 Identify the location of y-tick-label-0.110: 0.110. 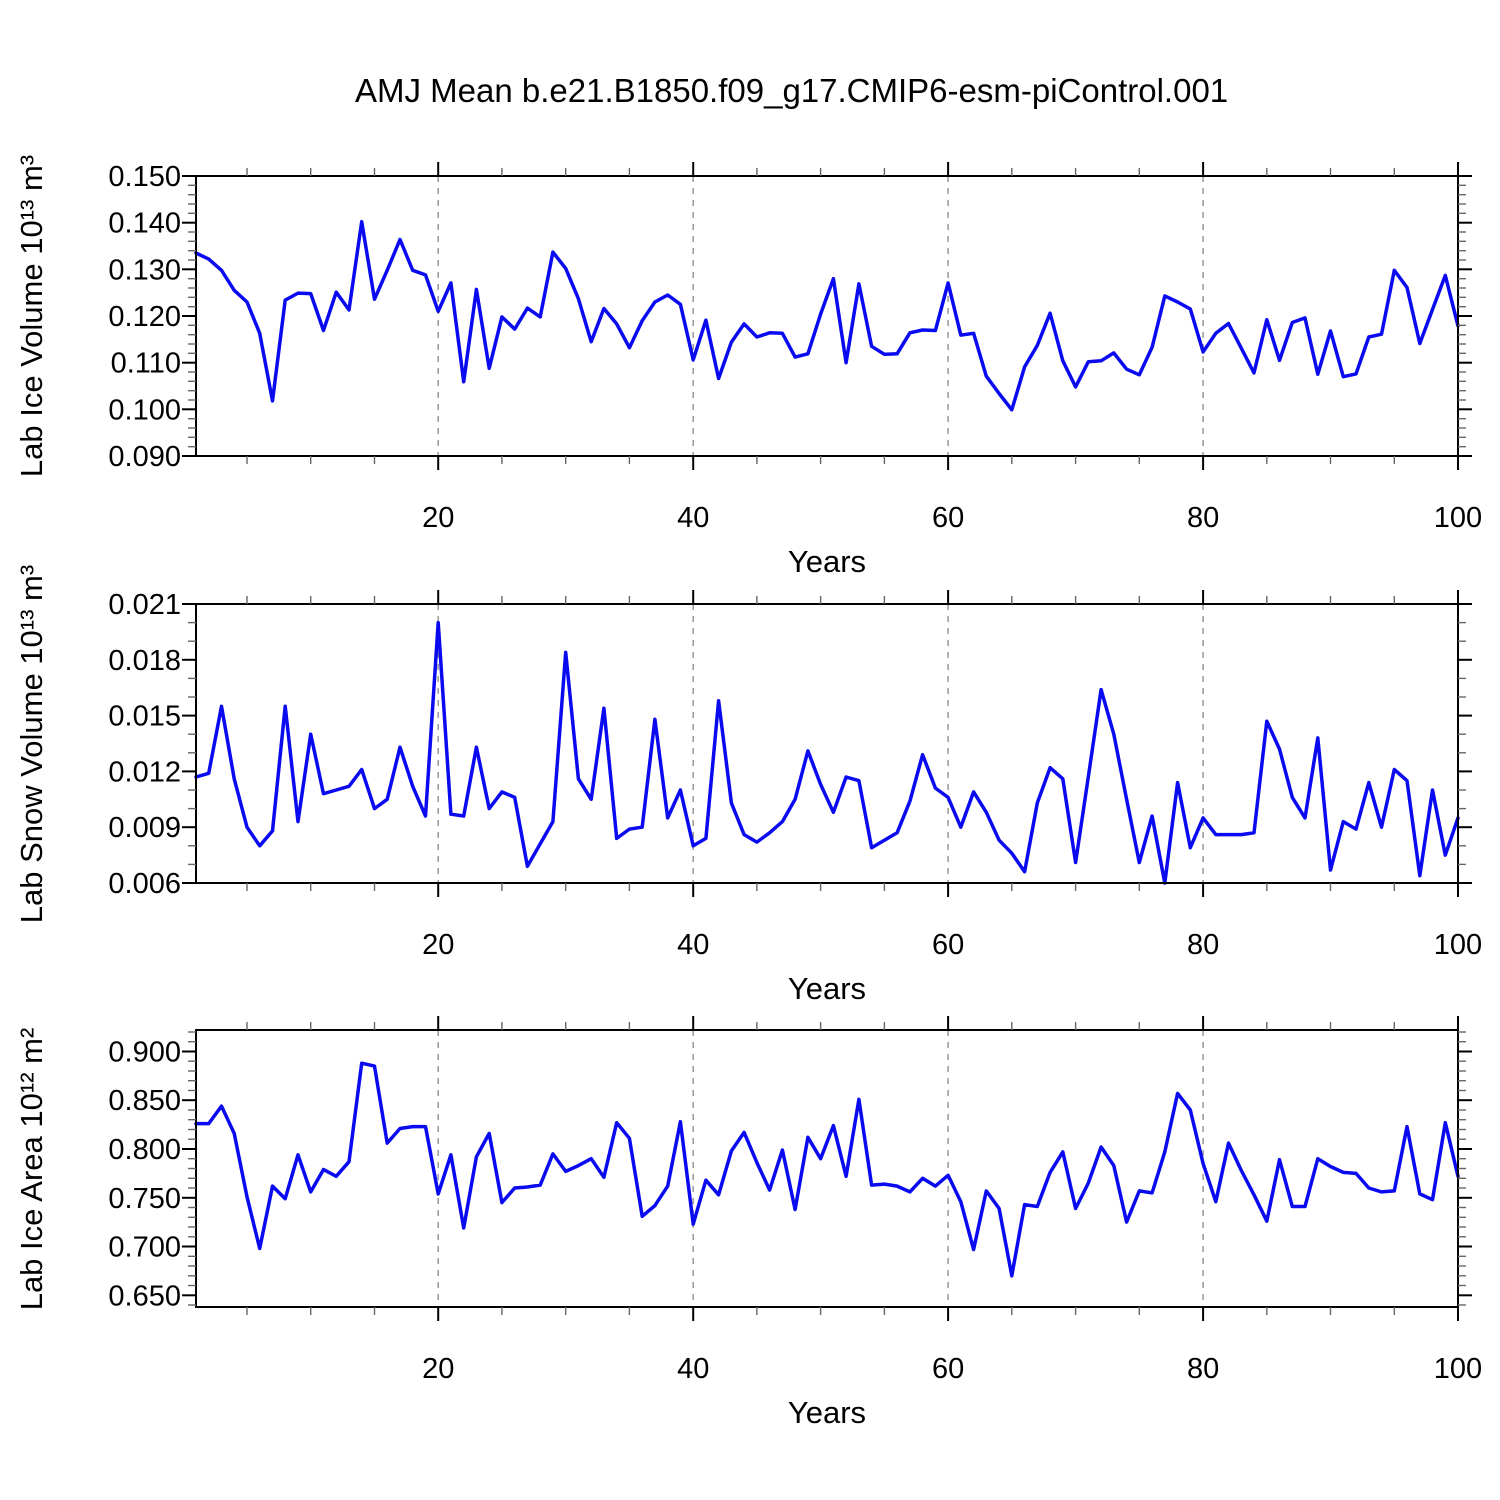
(146, 364).